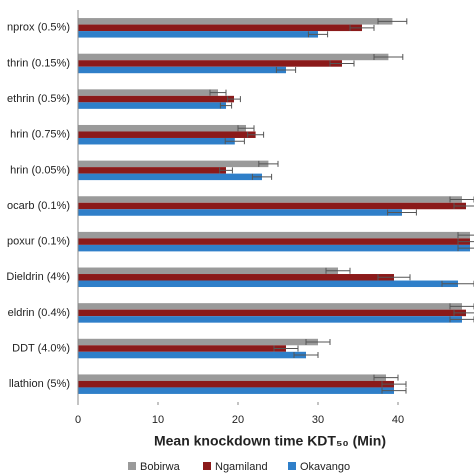 This screenshot has height=474, width=474. I want to click on x-tick-label: 20, so click(238, 420).